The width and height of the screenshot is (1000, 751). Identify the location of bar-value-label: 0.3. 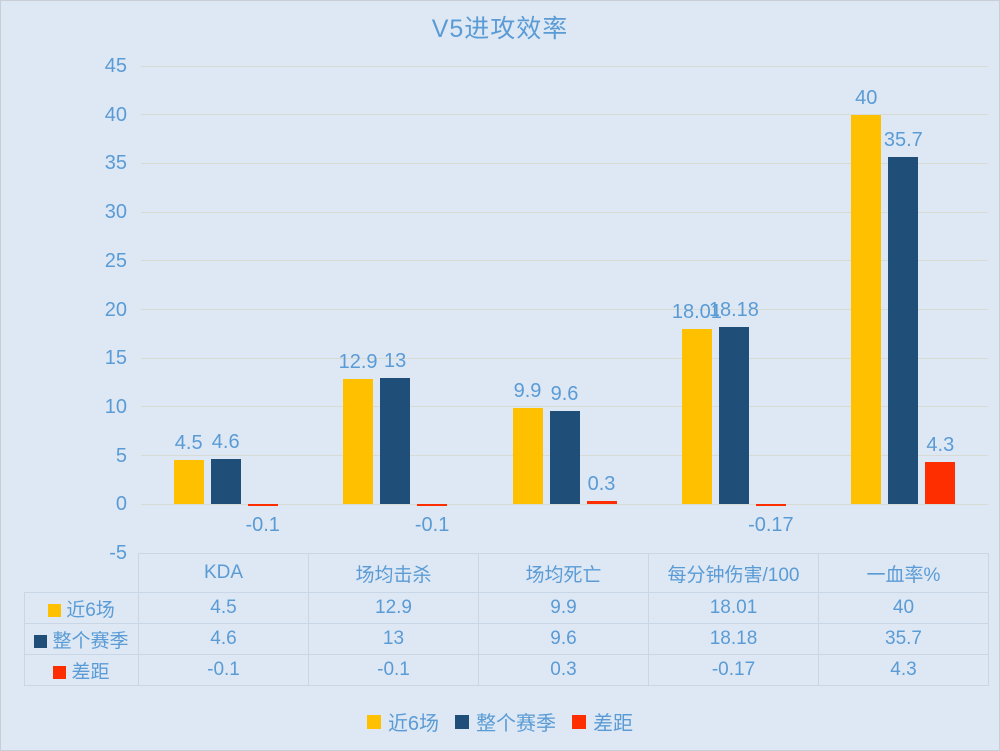
(601, 484).